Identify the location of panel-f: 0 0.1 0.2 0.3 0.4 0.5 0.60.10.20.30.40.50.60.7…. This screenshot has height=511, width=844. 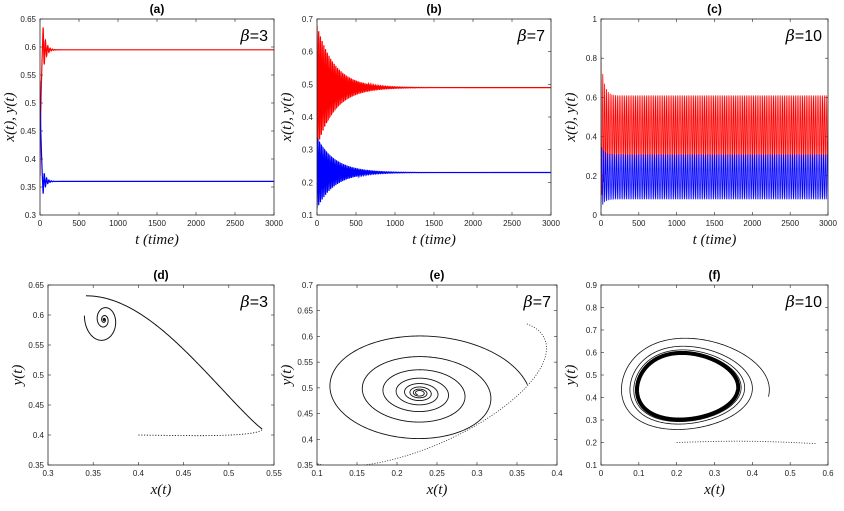
(698, 383).